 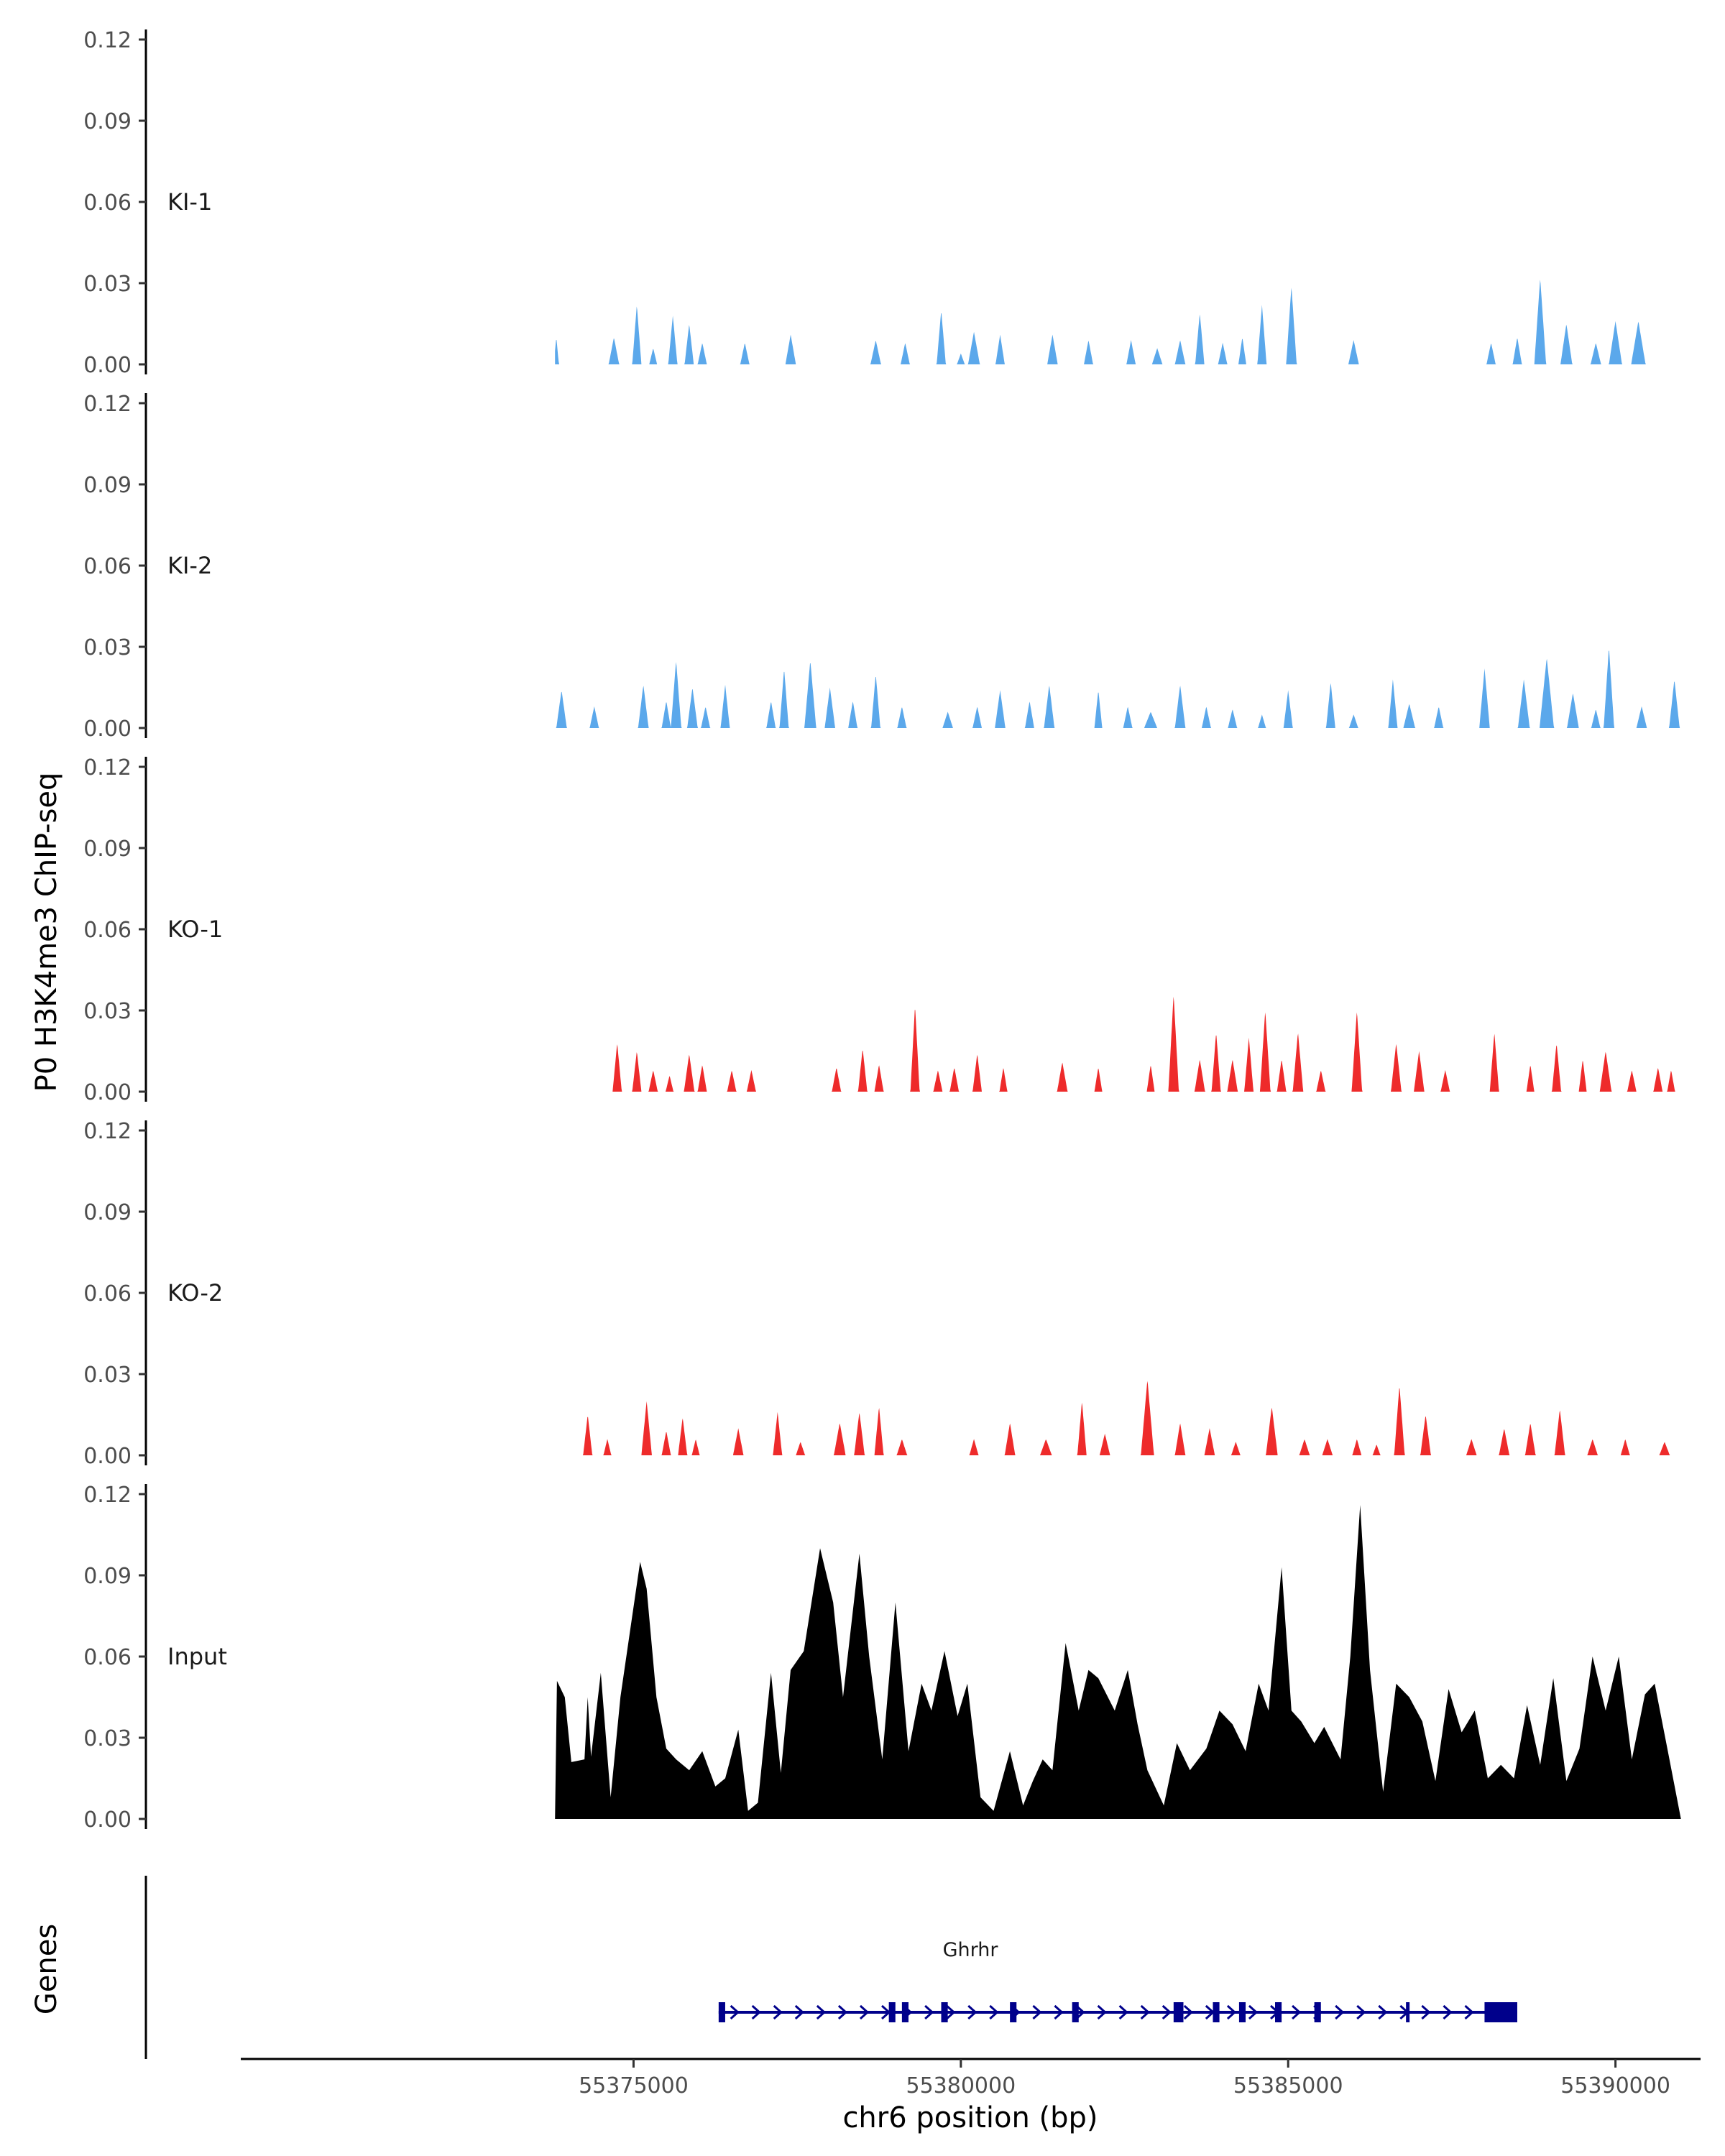 I want to click on genes-panel: Genes Ghrhr, so click(x=773, y=1967).